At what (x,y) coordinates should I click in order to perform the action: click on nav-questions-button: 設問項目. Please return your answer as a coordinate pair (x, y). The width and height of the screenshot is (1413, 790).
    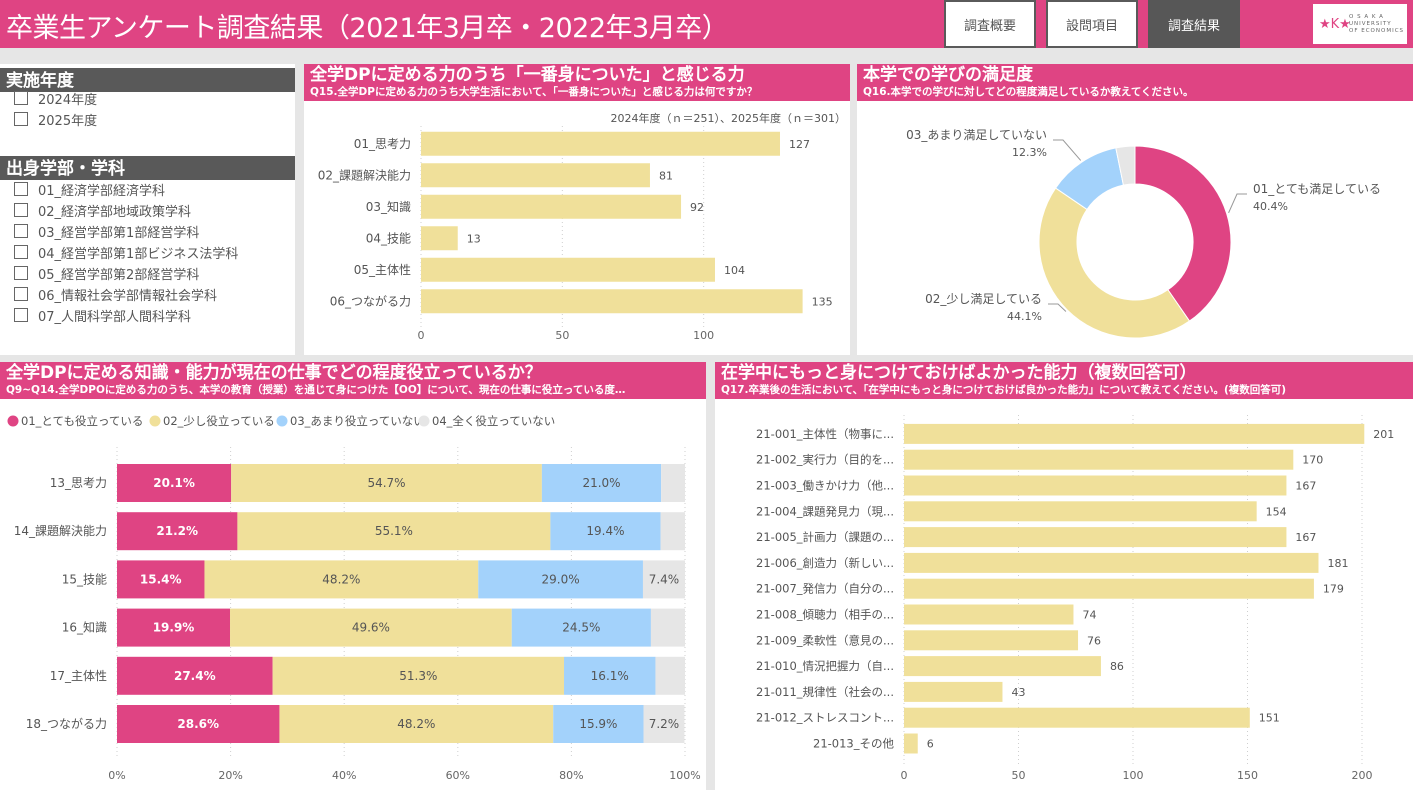
    Looking at the image, I should click on (1092, 24).